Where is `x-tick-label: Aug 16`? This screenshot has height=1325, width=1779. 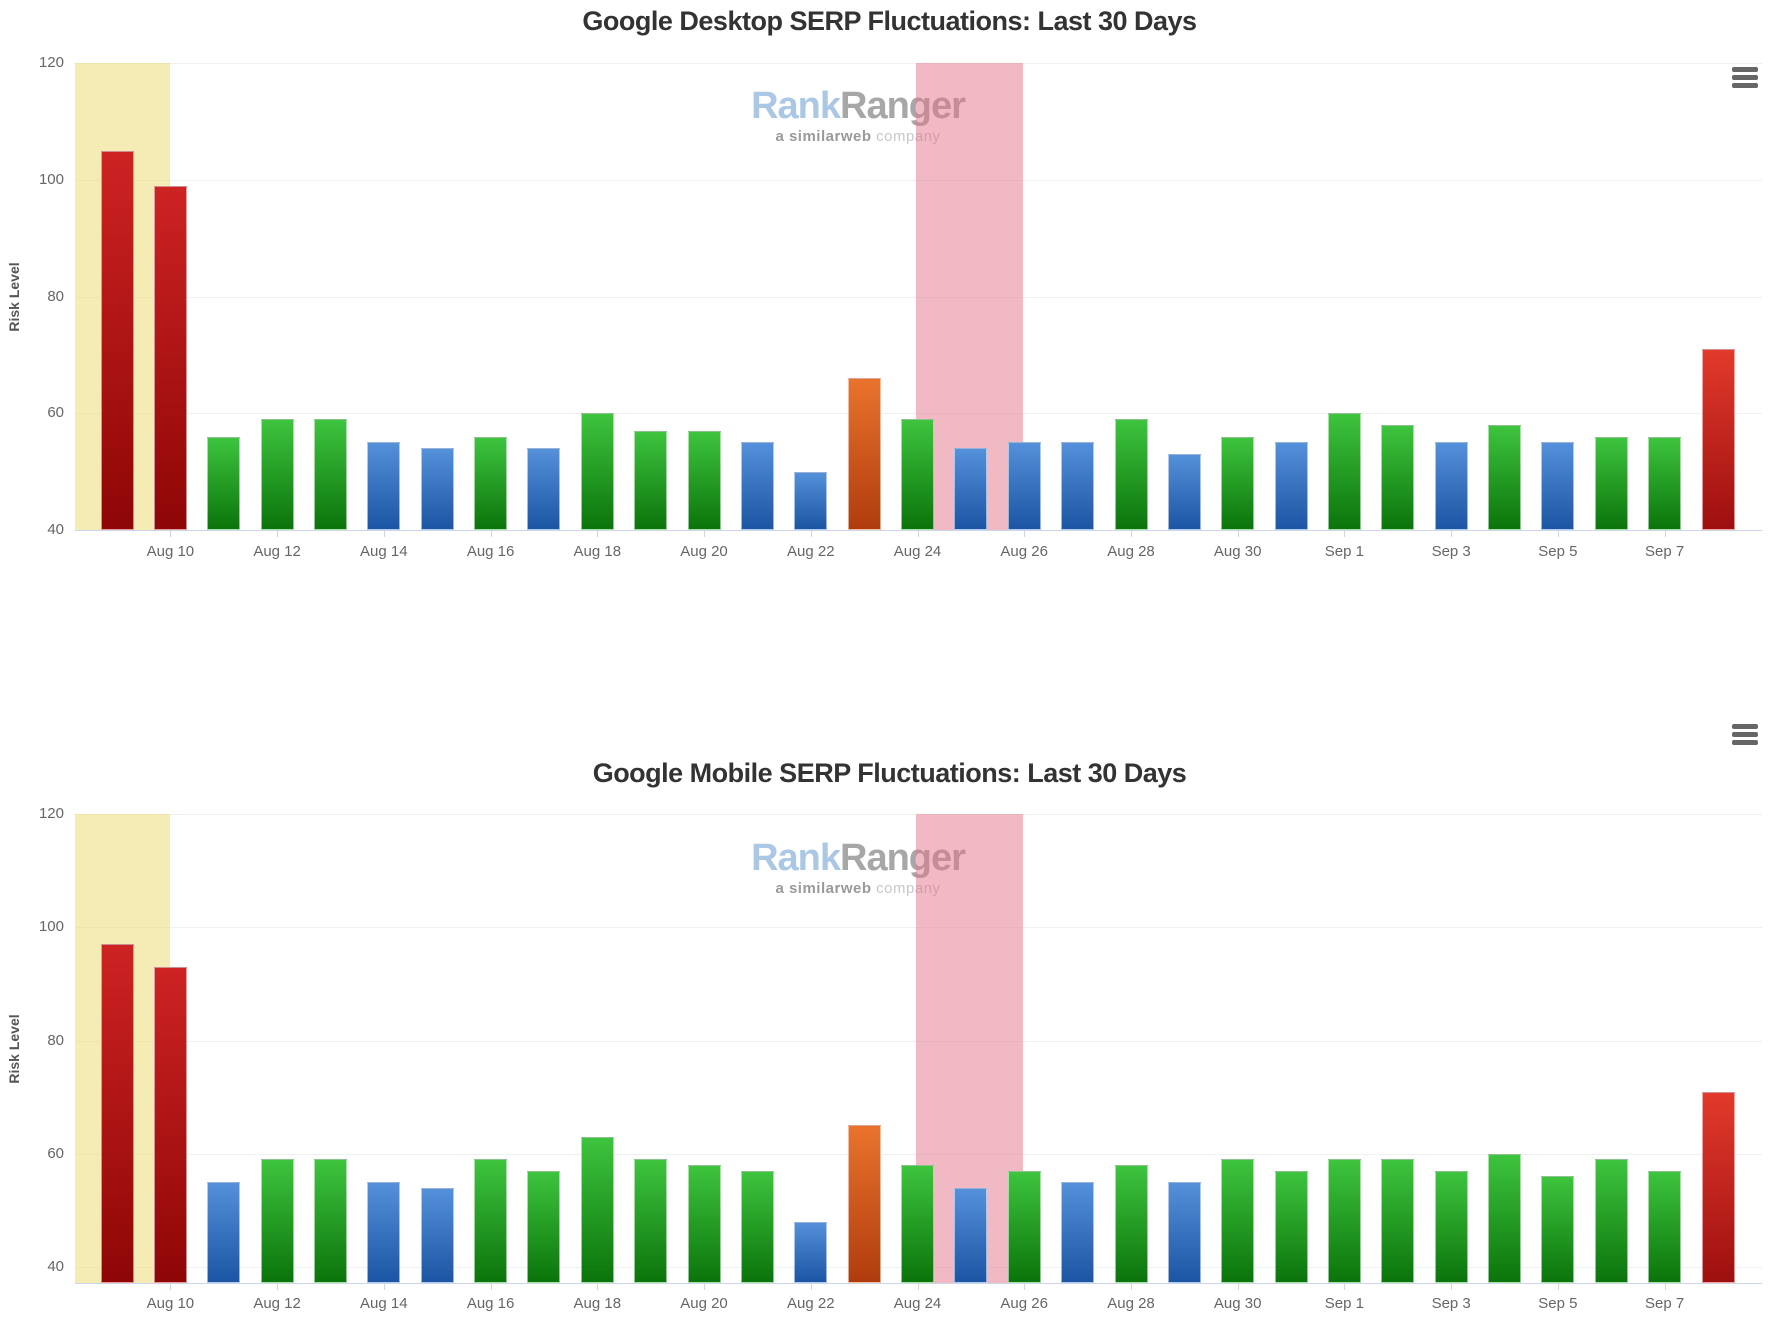
x-tick-label: Aug 16 is located at coordinates (490, 1303).